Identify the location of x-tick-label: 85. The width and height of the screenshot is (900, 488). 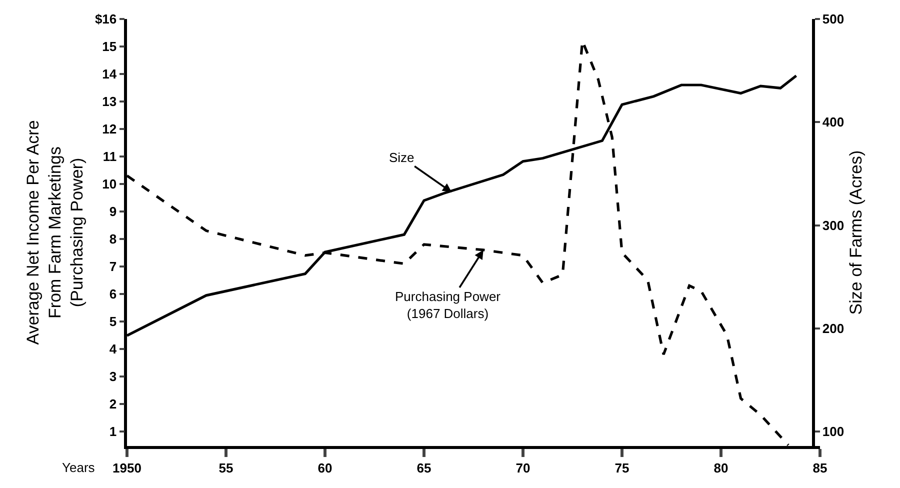
(820, 468).